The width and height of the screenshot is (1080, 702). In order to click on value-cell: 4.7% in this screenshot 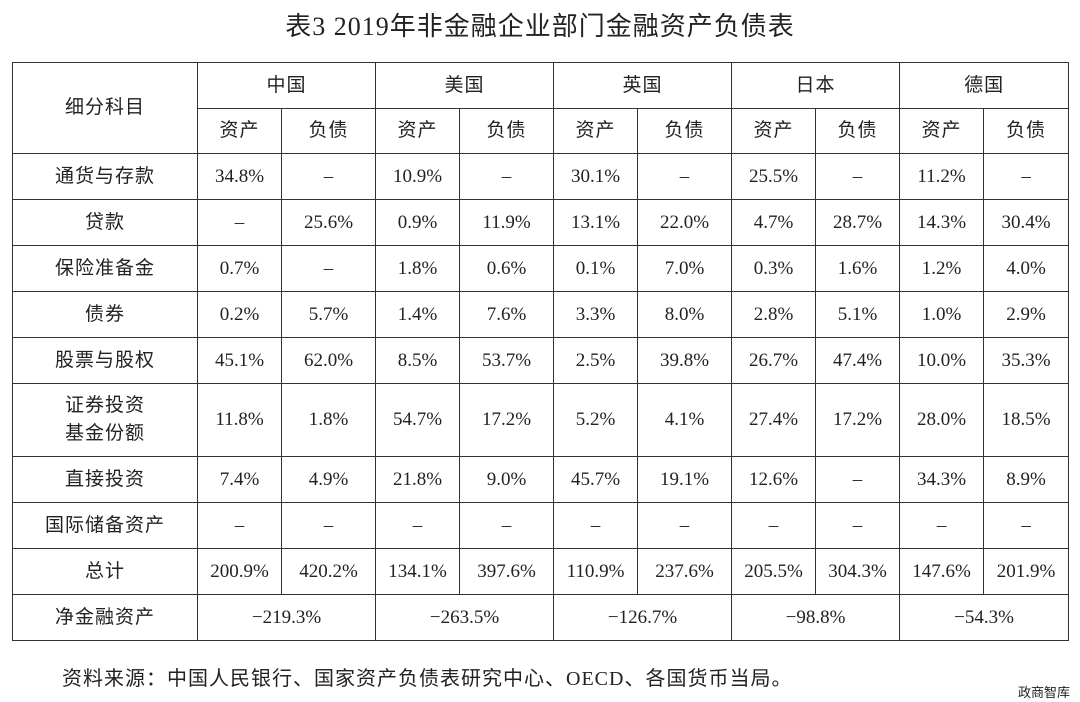, I will do `click(774, 222)`.